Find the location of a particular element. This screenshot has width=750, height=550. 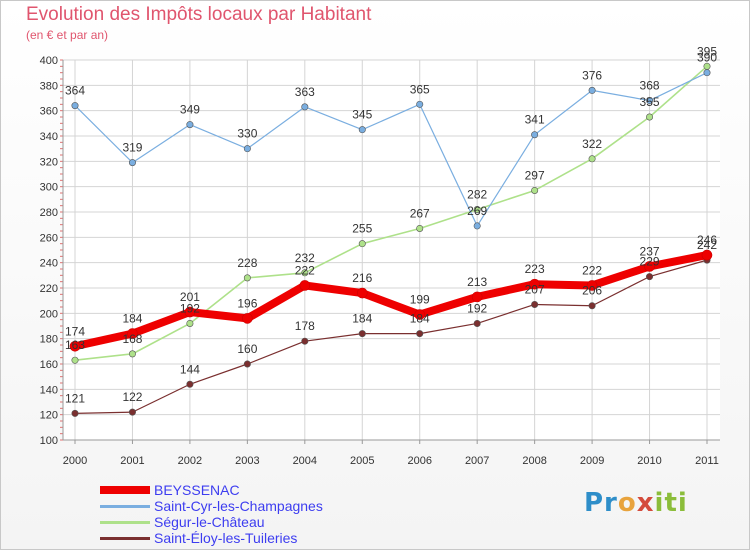

data-label-saint-cyr-les-champagnes: 269 is located at coordinates (477, 211).